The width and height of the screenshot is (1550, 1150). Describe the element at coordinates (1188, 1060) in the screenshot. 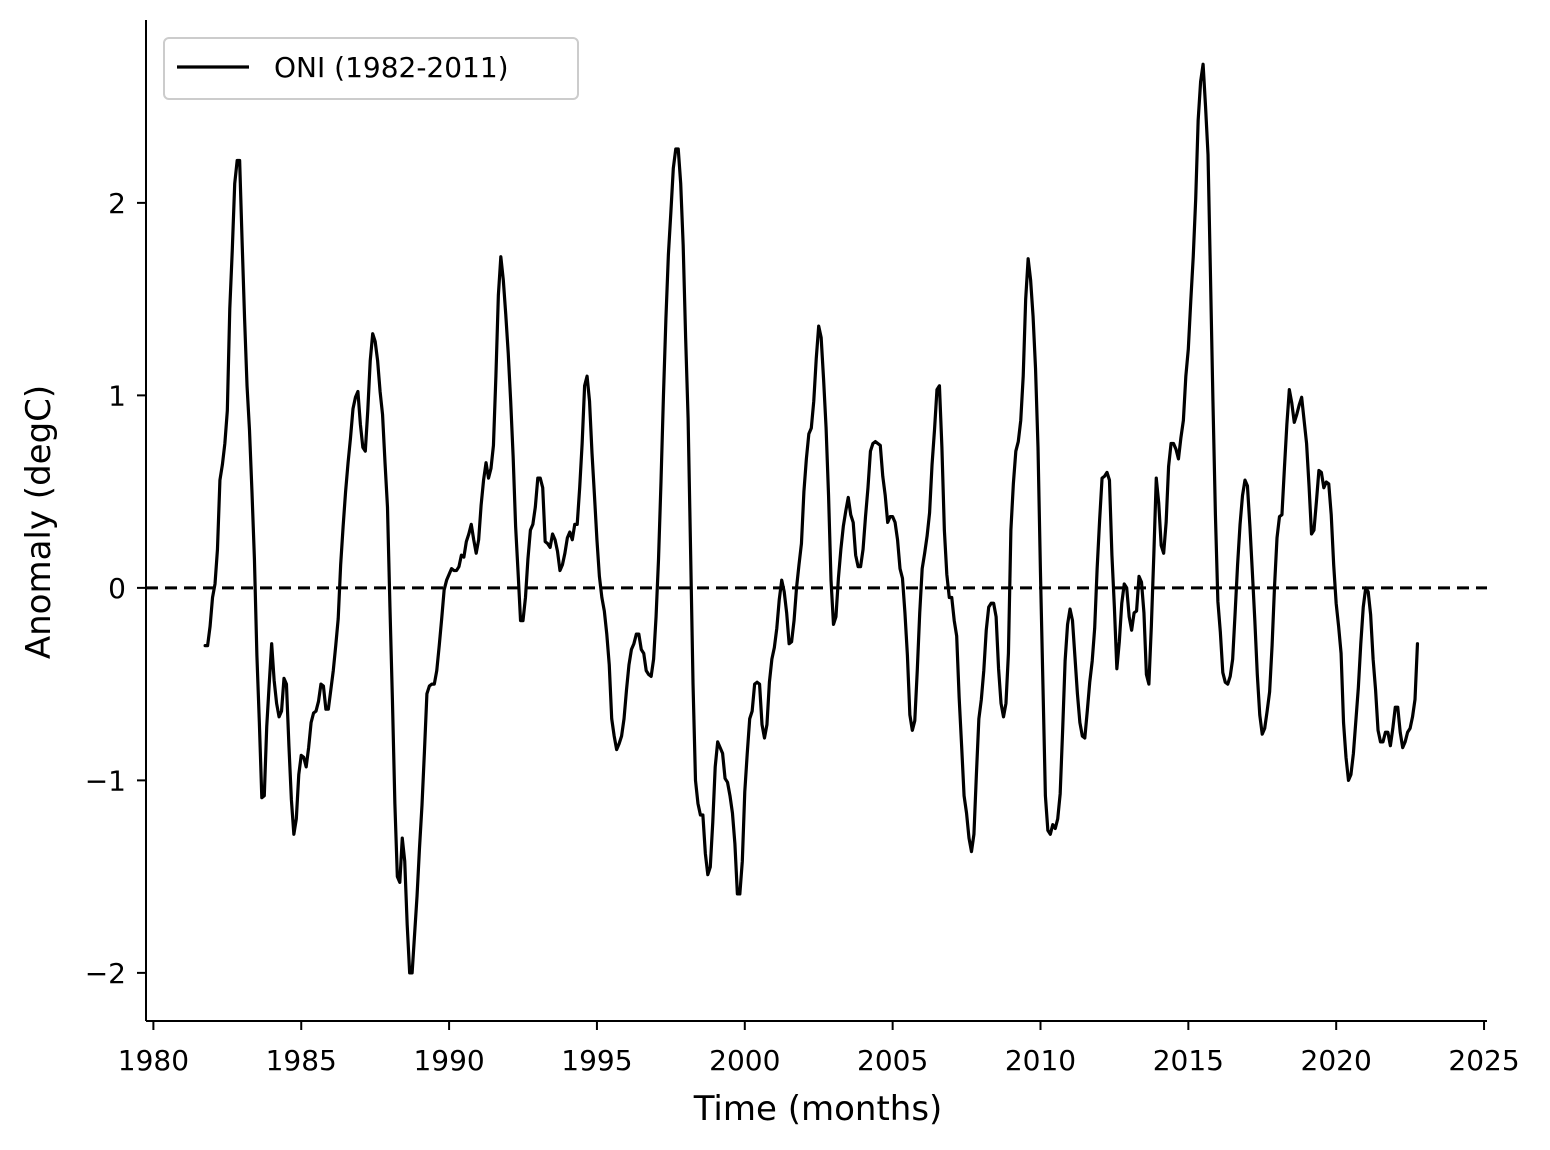

I see `x-tick-label: 2015` at that location.